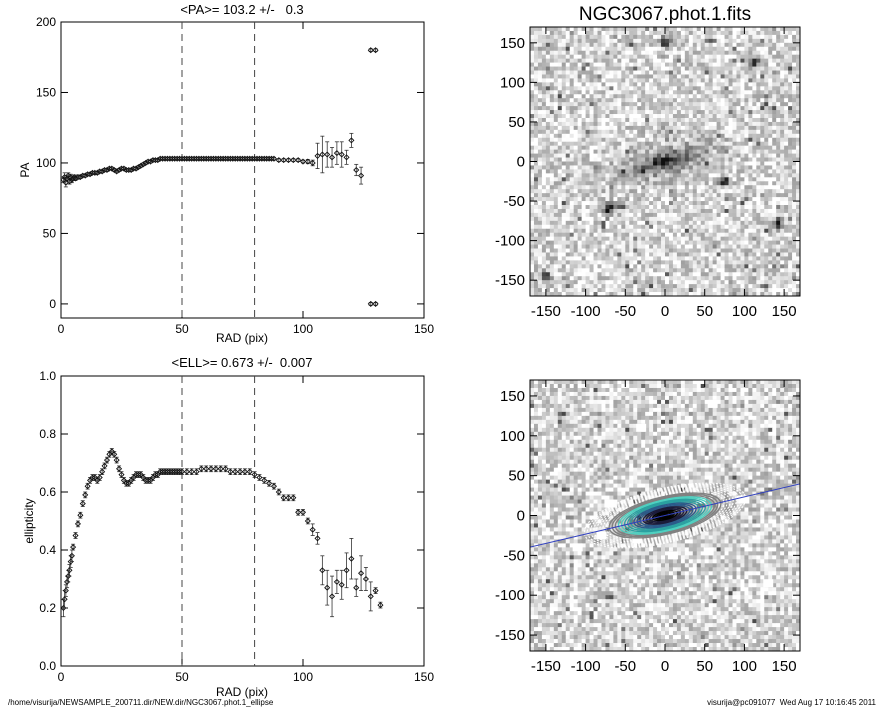 This screenshot has width=885, height=708. I want to click on y-tick-label: -100, so click(510, 241).